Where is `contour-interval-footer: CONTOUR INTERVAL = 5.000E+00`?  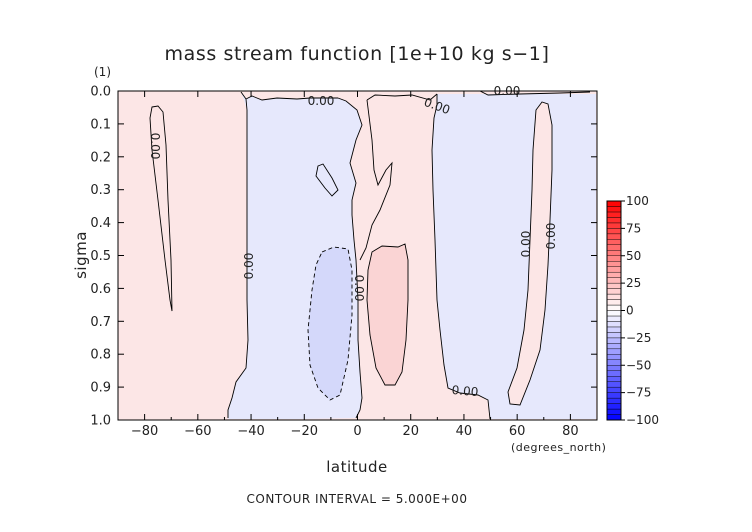 contour-interval-footer: CONTOUR INTERVAL = 5.000E+00 is located at coordinates (357, 499).